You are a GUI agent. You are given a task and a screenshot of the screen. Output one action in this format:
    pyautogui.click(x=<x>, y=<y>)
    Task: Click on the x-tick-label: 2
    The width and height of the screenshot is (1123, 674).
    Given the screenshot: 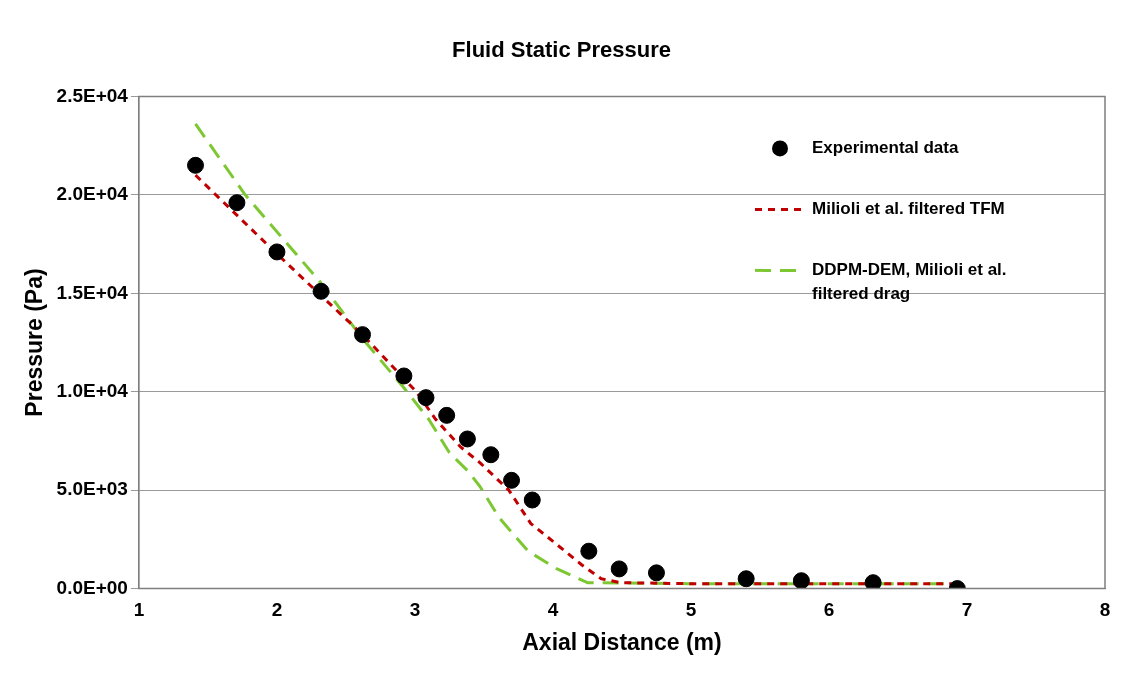 What is the action you would take?
    pyautogui.click(x=277, y=610)
    